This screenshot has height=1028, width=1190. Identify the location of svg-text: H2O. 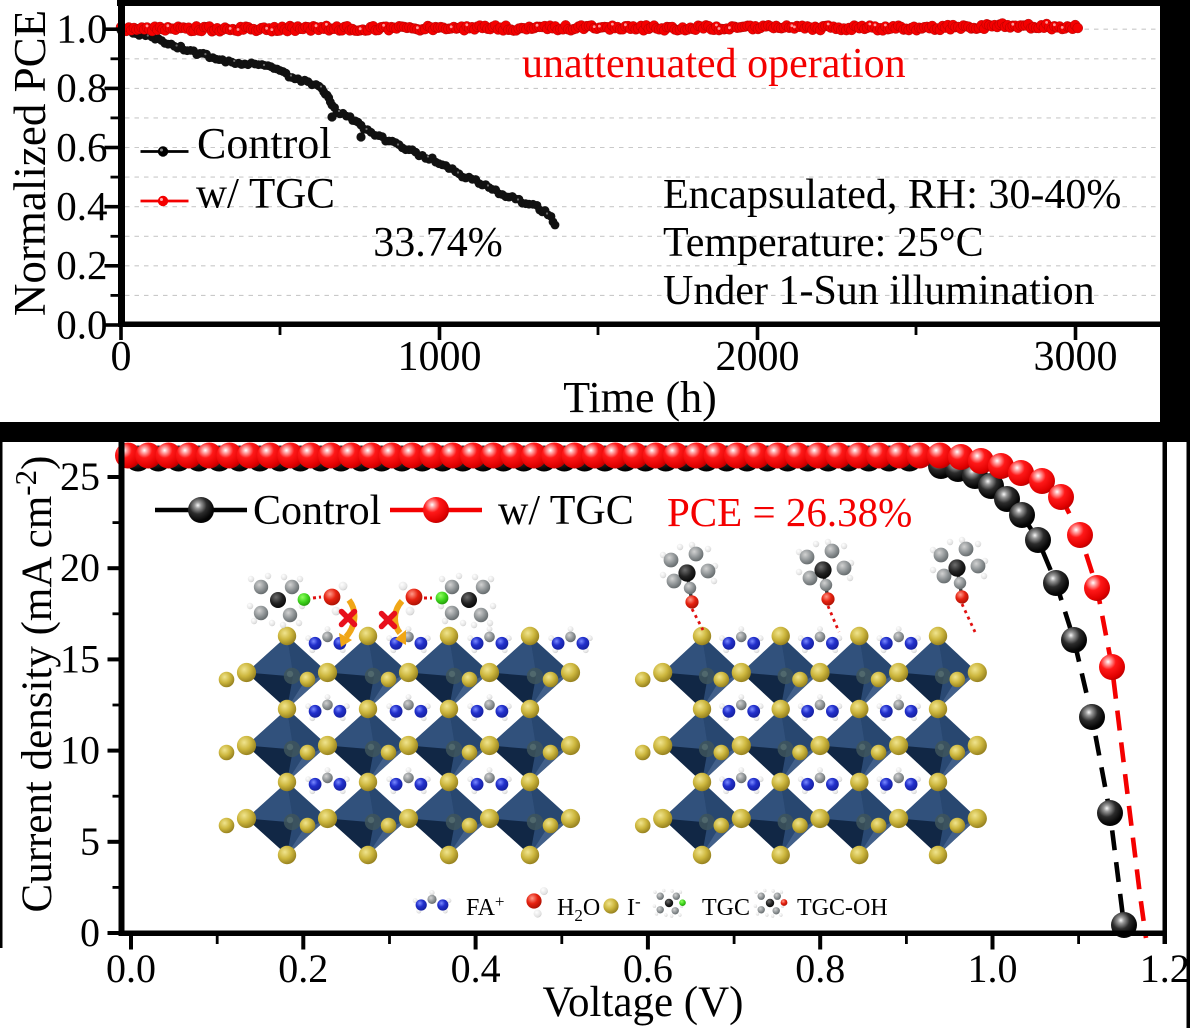
(578, 910).